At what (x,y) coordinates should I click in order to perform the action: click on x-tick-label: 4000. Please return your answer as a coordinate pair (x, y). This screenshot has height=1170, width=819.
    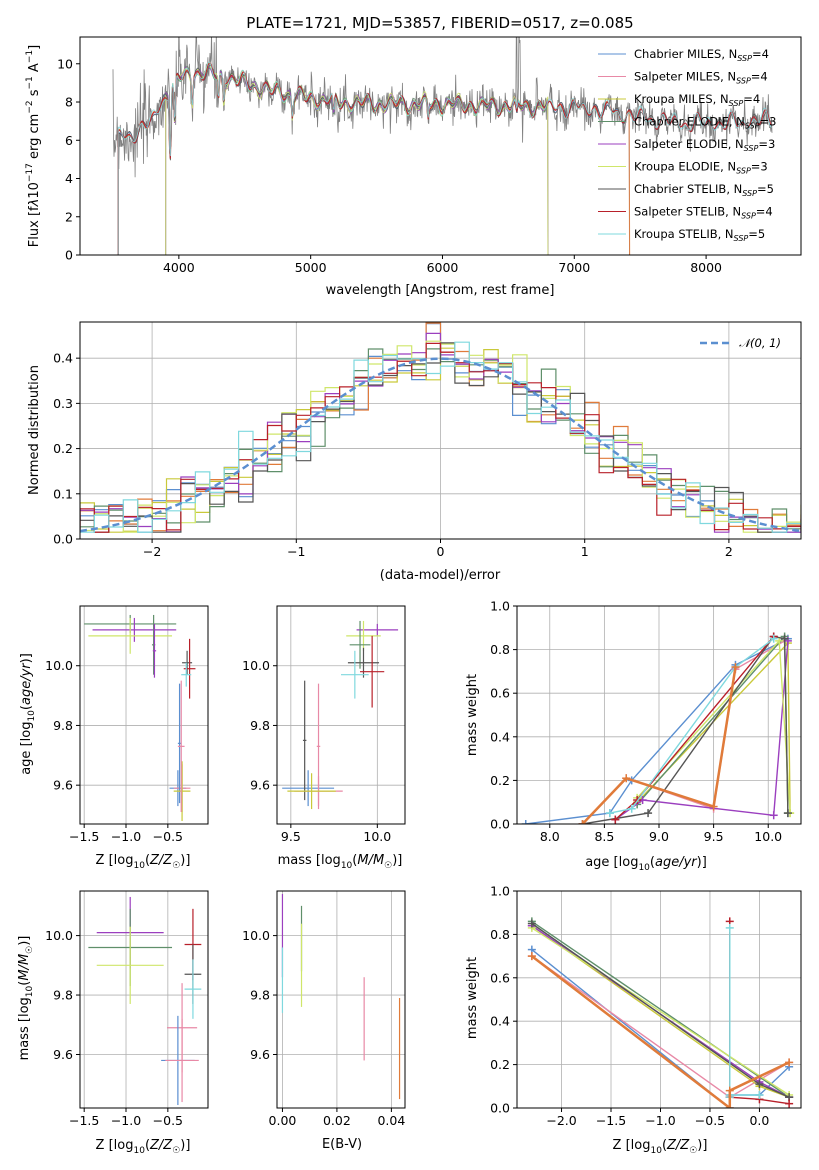
    Looking at the image, I should click on (179, 267).